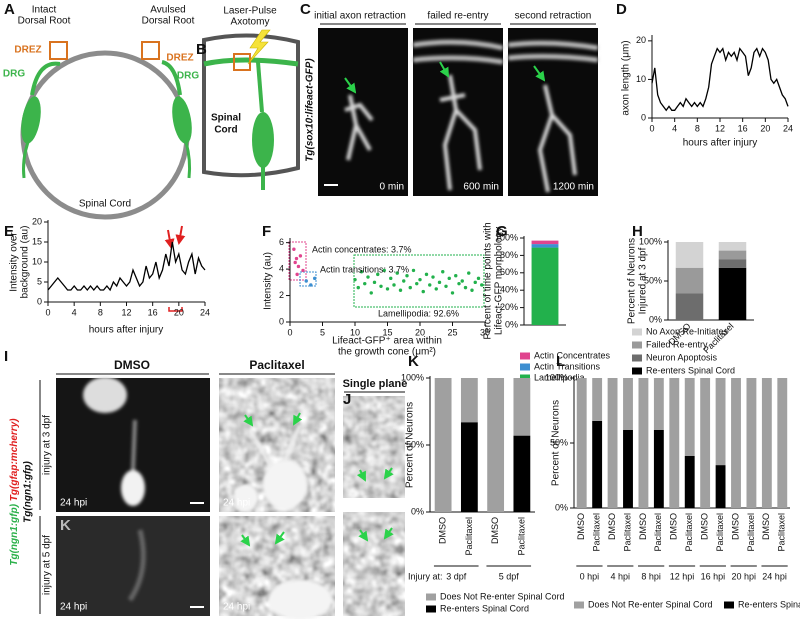 The width and height of the screenshot is (800, 619). What do you see at coordinates (651, 576) in the screenshot?
I see `group-label: 8 hpi` at bounding box center [651, 576].